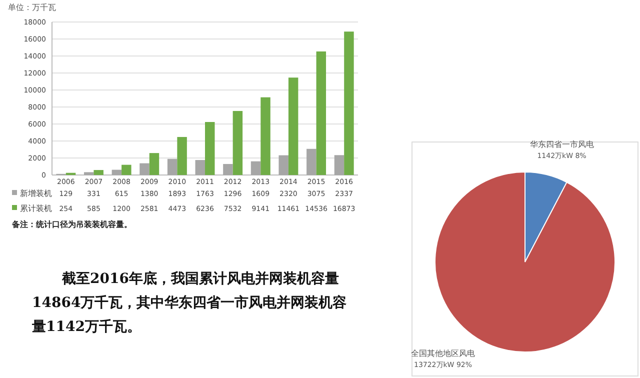 Image resolution: width=640 pixels, height=378 pixels. Describe the element at coordinates (562, 145) in the screenshot. I see `slice-label: 华东四省一市风电` at that location.